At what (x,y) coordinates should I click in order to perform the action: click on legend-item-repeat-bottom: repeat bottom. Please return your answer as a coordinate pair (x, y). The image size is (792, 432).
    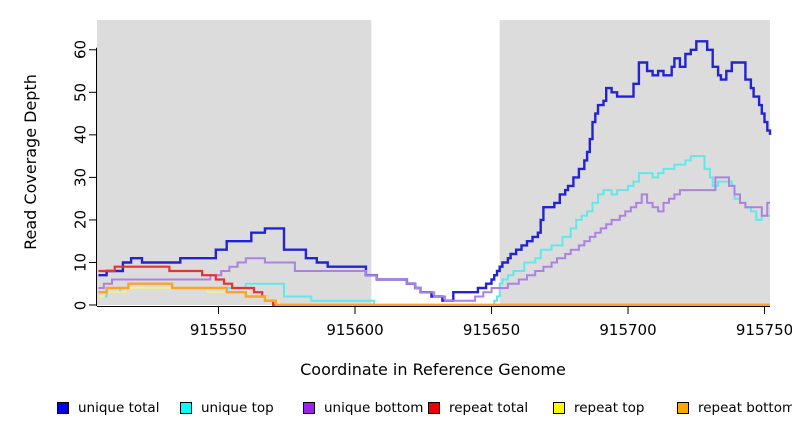
    Looking at the image, I should click on (734, 408).